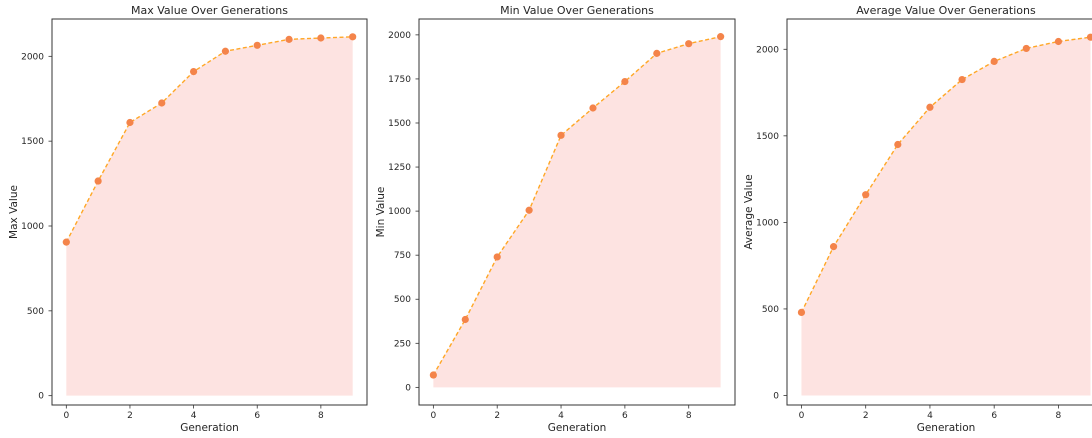 The width and height of the screenshot is (1092, 438). I want to click on y-tick-label: 250, so click(402, 344).